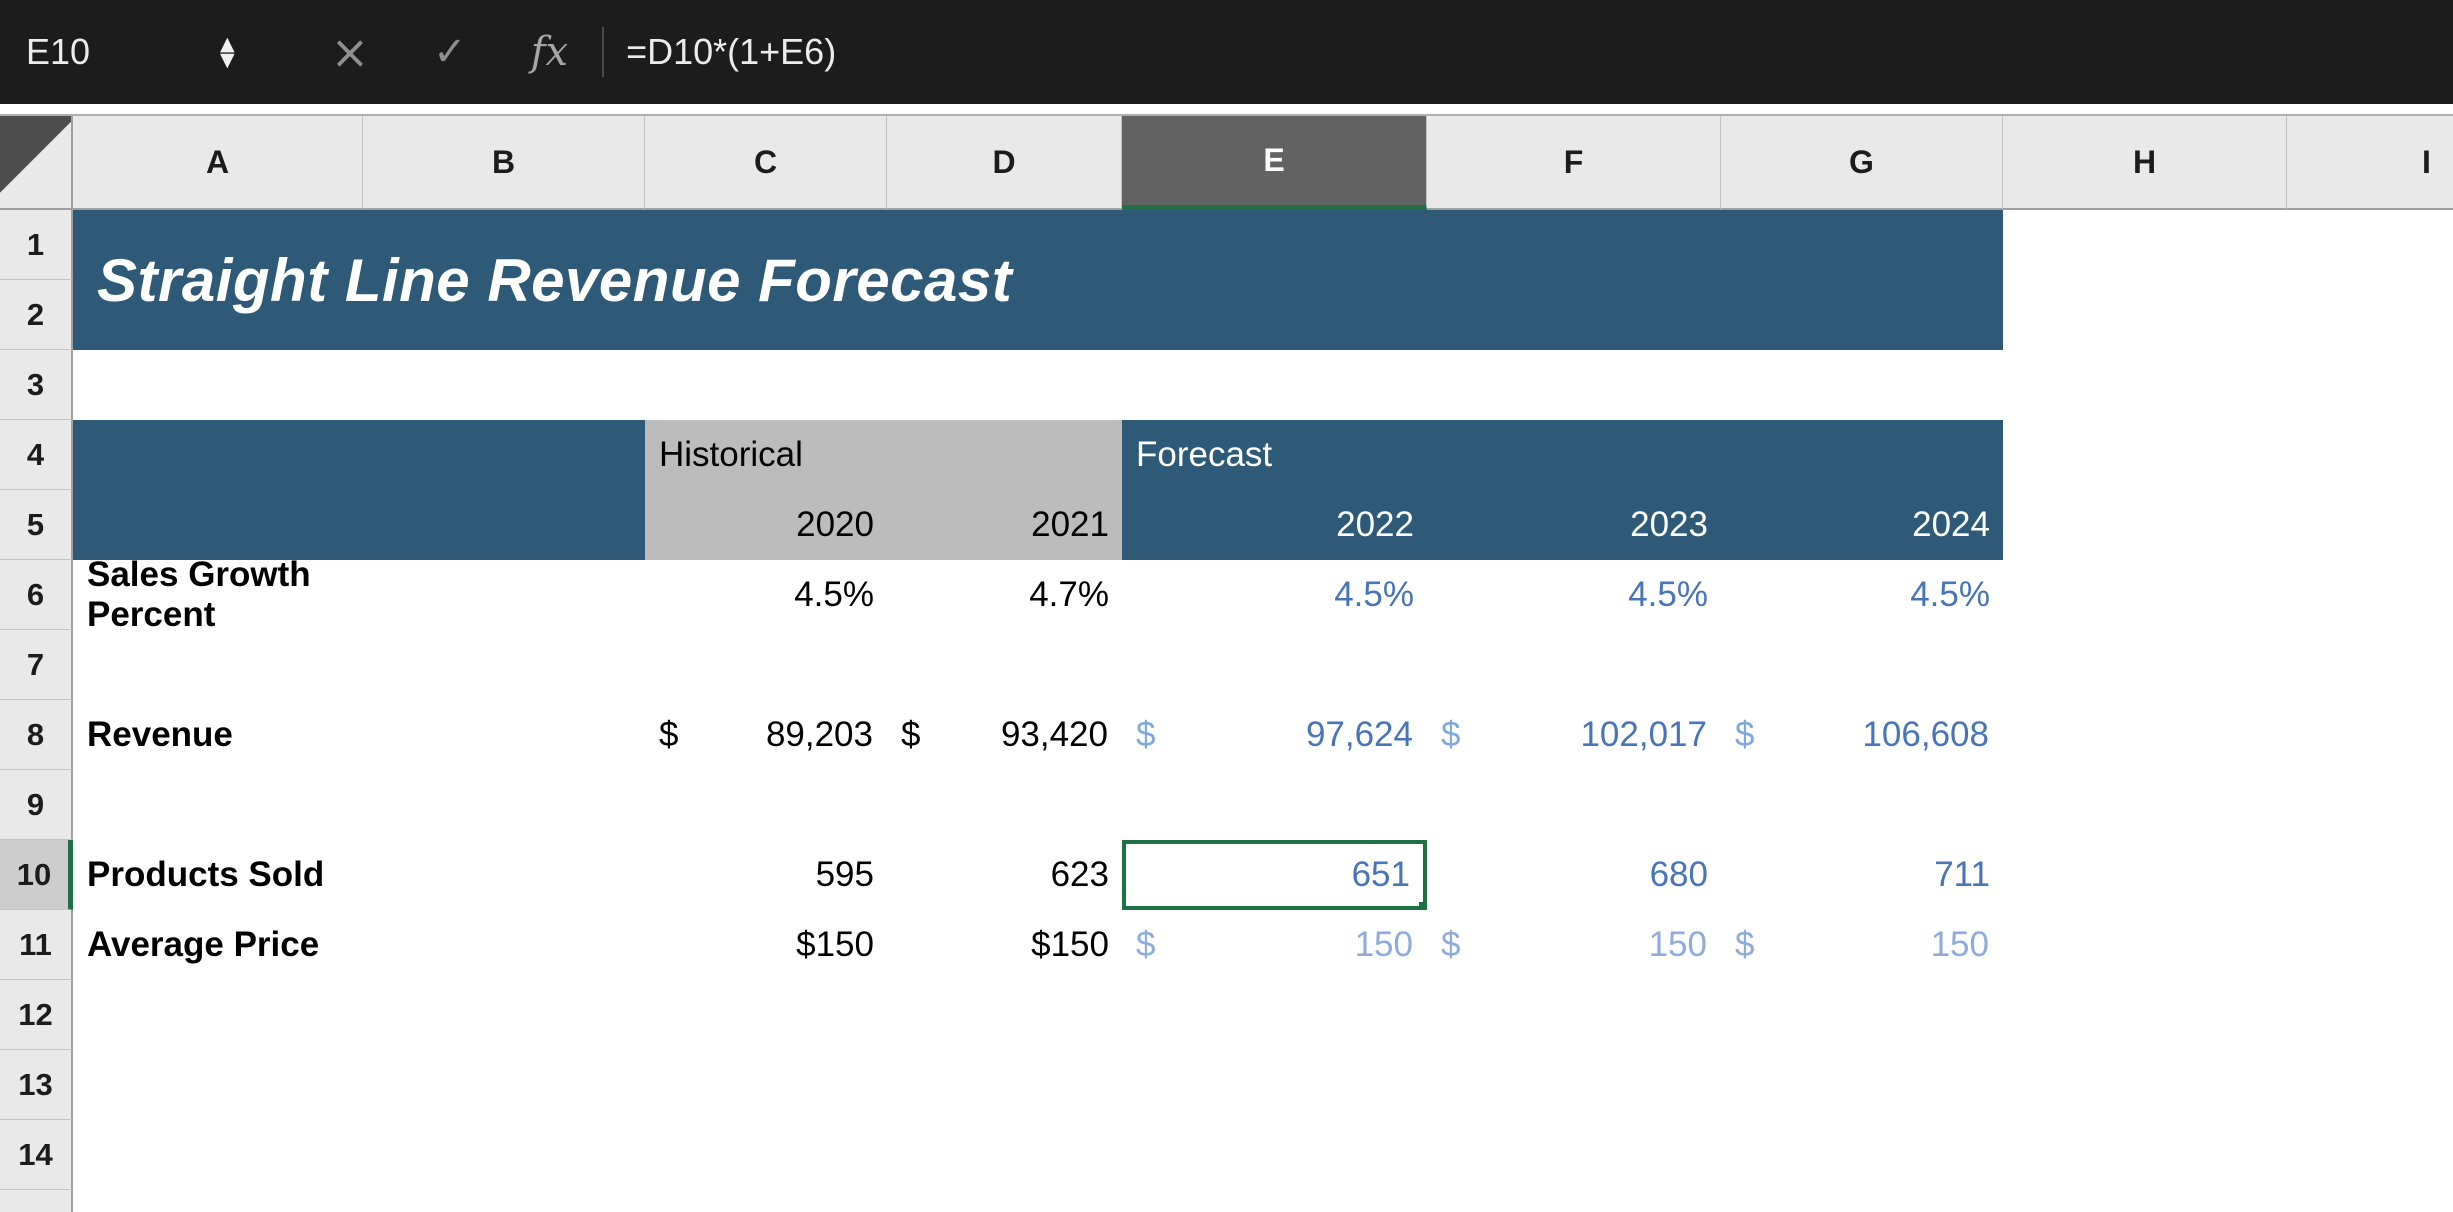  Describe the element at coordinates (36, 1015) in the screenshot. I see `row-header-12: 12` at that location.